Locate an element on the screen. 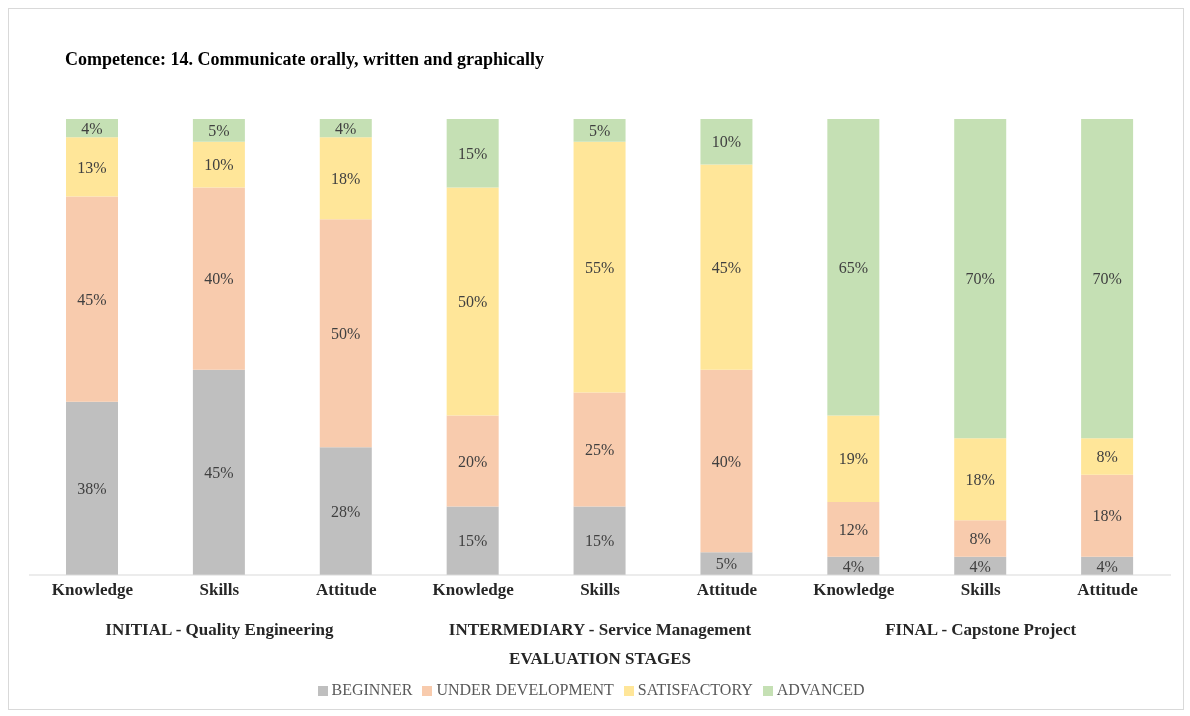 Image resolution: width=1190 pixels, height=716 pixels. legend-label: BEGINNER is located at coordinates (372, 689).